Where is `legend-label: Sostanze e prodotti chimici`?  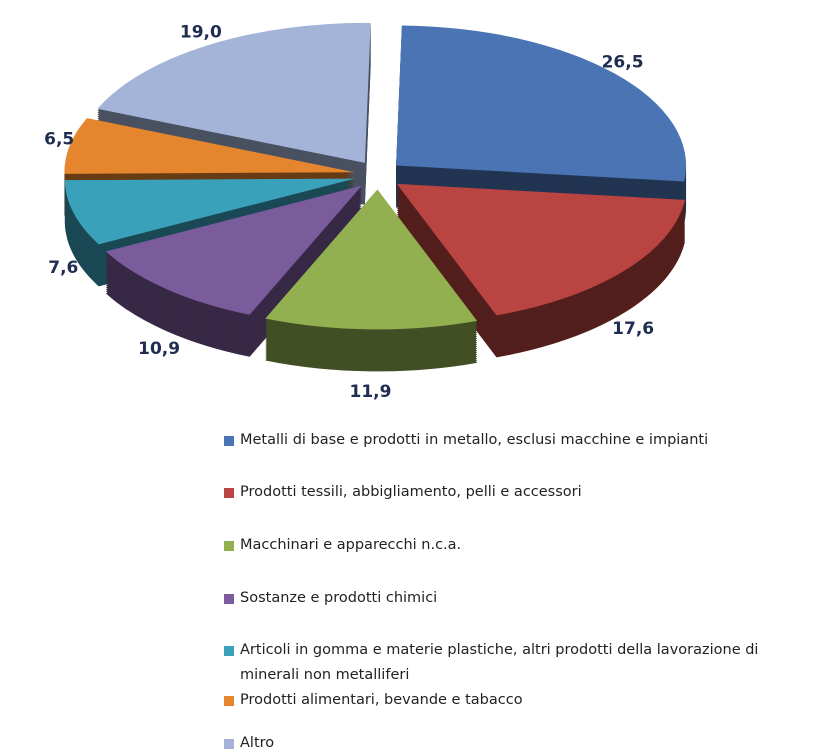
legend-label: Sostanze e prodotti chimici is located at coordinates (339, 598).